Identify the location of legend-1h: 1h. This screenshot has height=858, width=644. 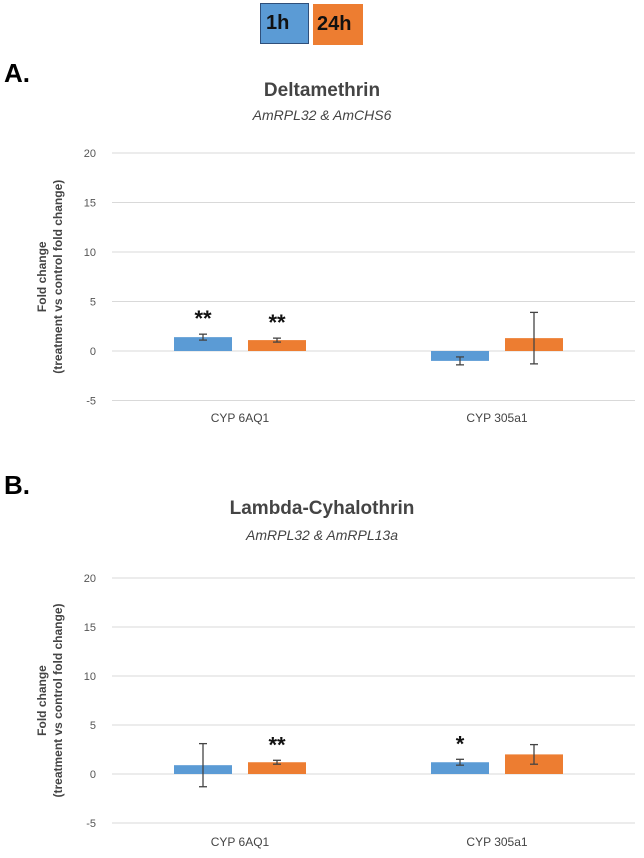
(284, 23).